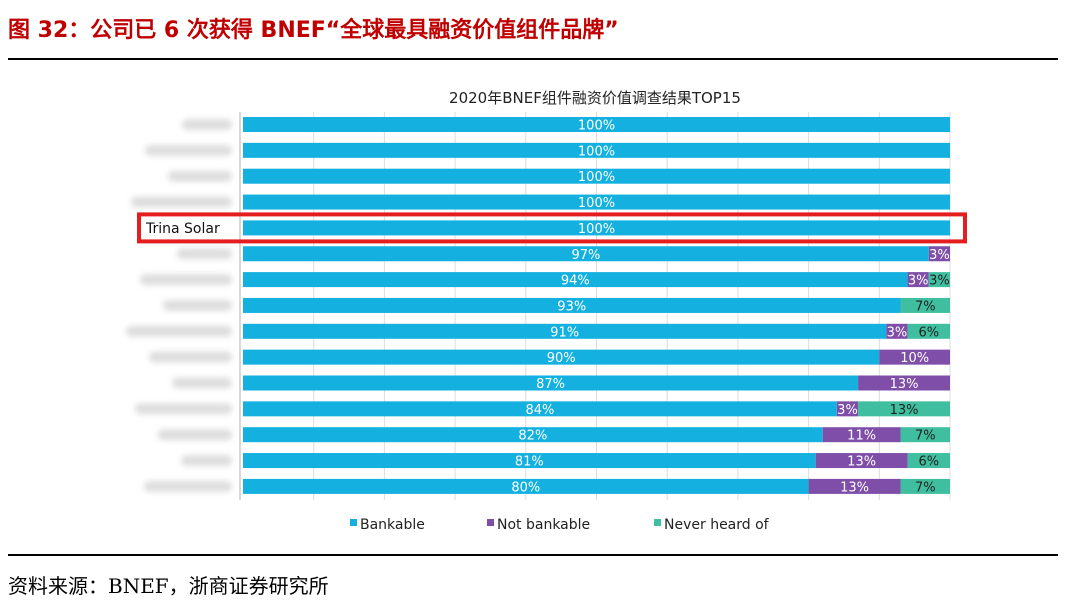 This screenshot has height=610, width=1080. I want to click on chart-title: 2020年BNEF组件融资价值调查结果TOP15, so click(595, 98).